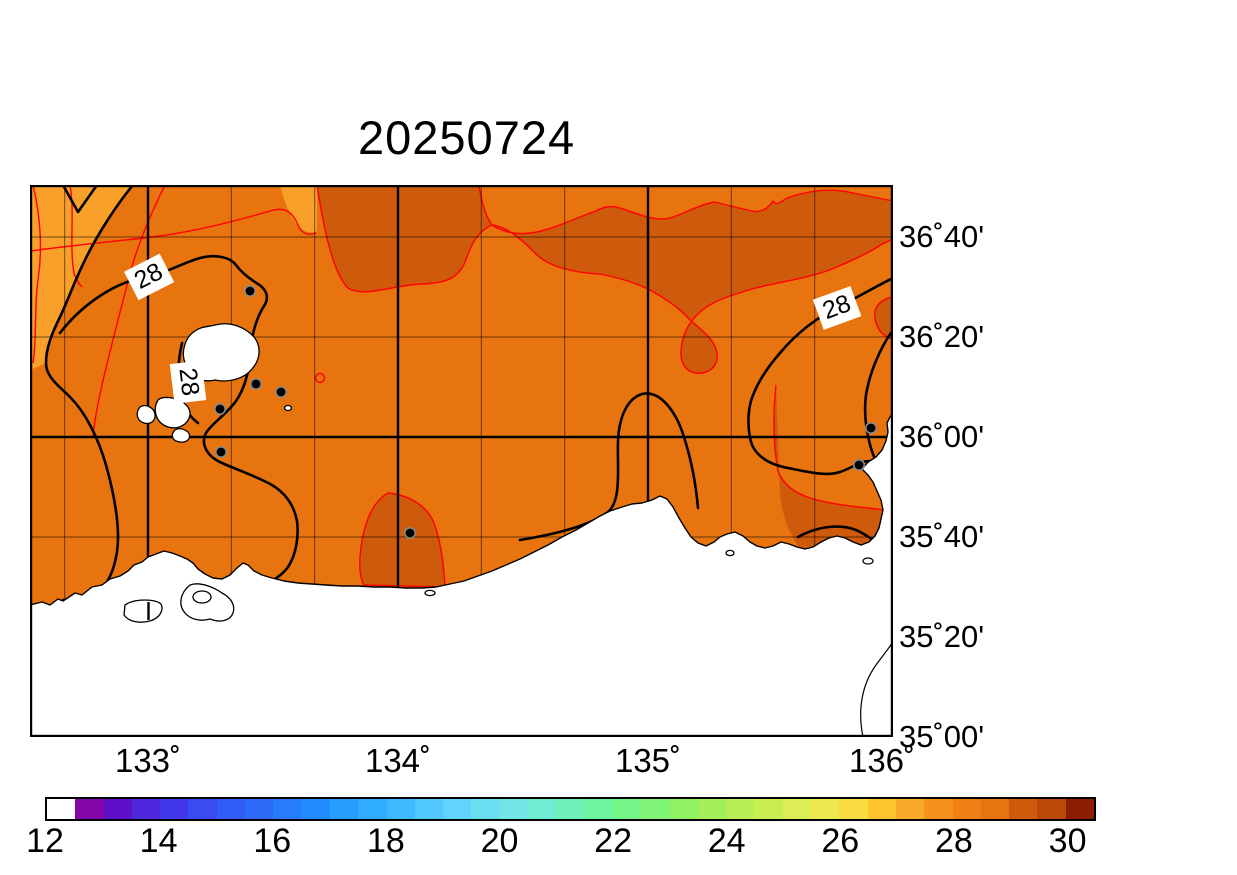 The height and width of the screenshot is (875, 1237). I want to click on colorbar-tick-label: 14, so click(158, 841).